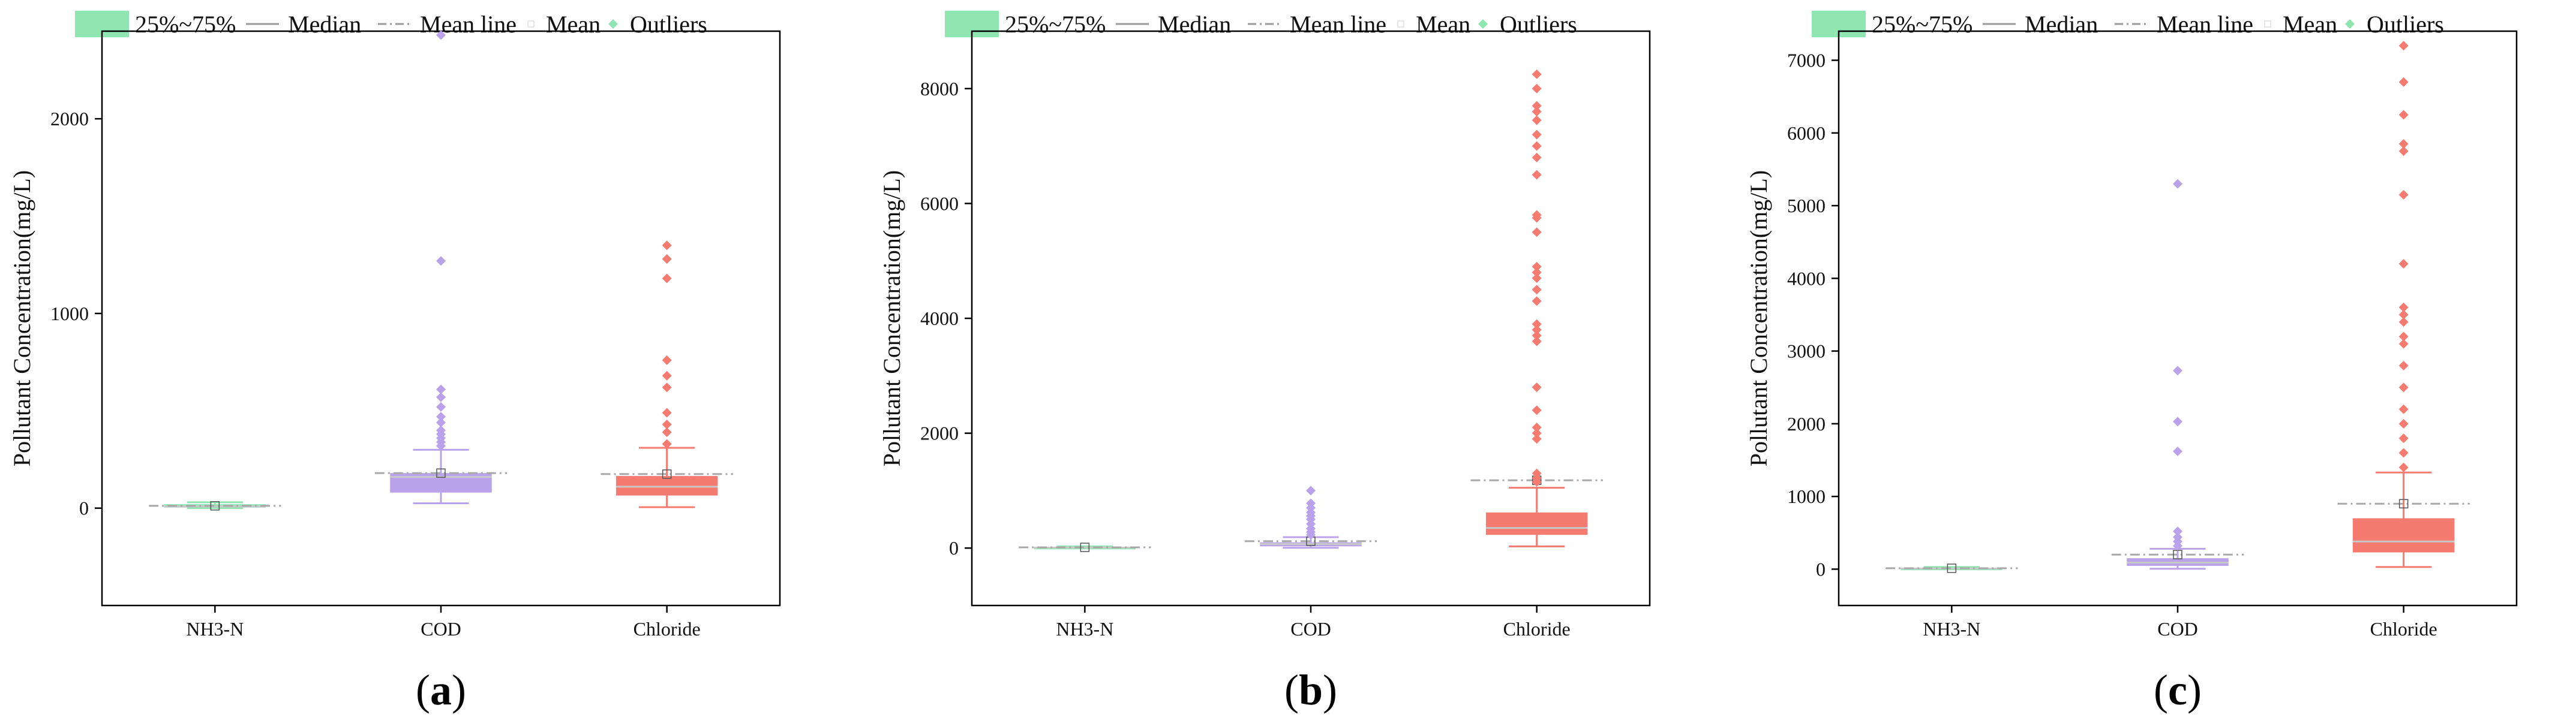 The image size is (2576, 726). What do you see at coordinates (939, 433) in the screenshot?
I see `y-tick-label: 2000` at bounding box center [939, 433].